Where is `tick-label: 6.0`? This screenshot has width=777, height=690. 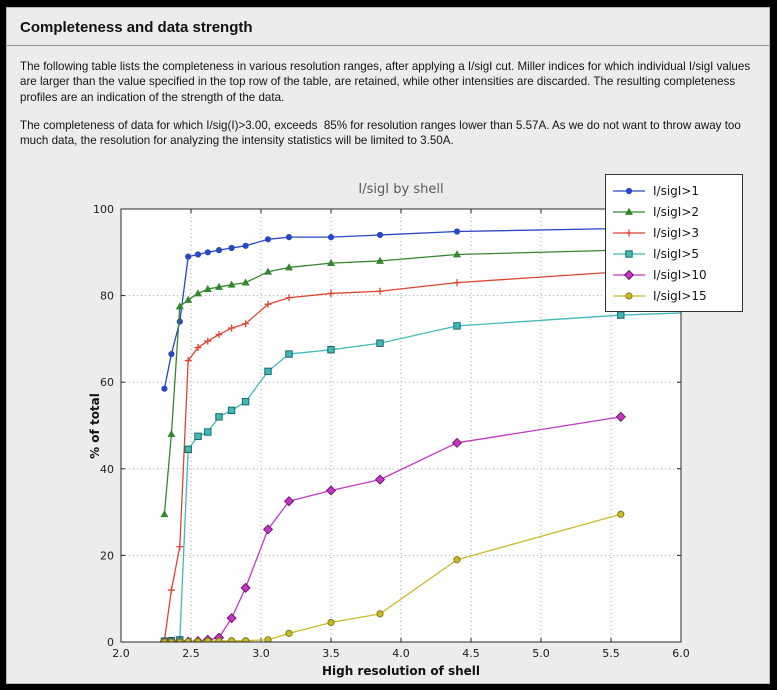
tick-label: 6.0 is located at coordinates (681, 653).